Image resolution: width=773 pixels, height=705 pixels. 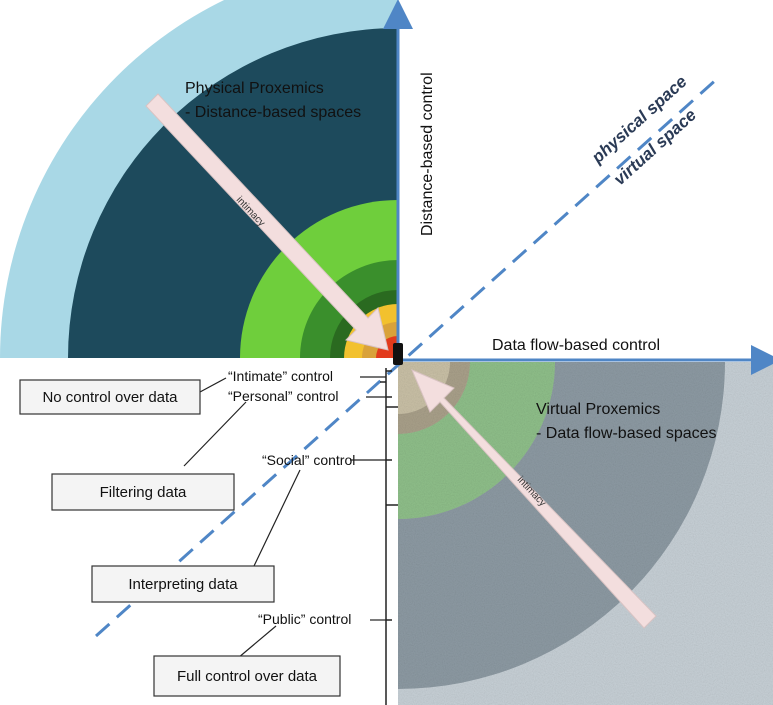 What do you see at coordinates (368, 498) in the screenshot?
I see `label-connectors` at bounding box center [368, 498].